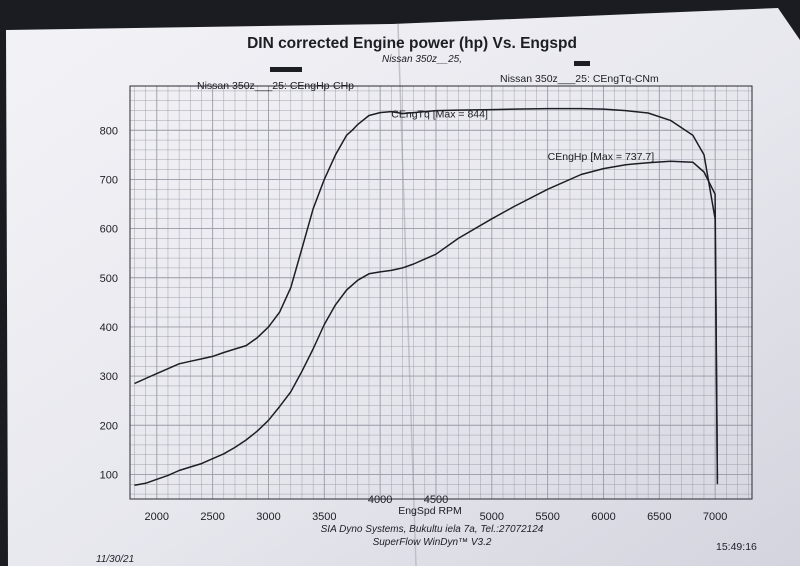  What do you see at coordinates (268, 517) in the screenshot?
I see `x-tick-label: 3000` at bounding box center [268, 517].